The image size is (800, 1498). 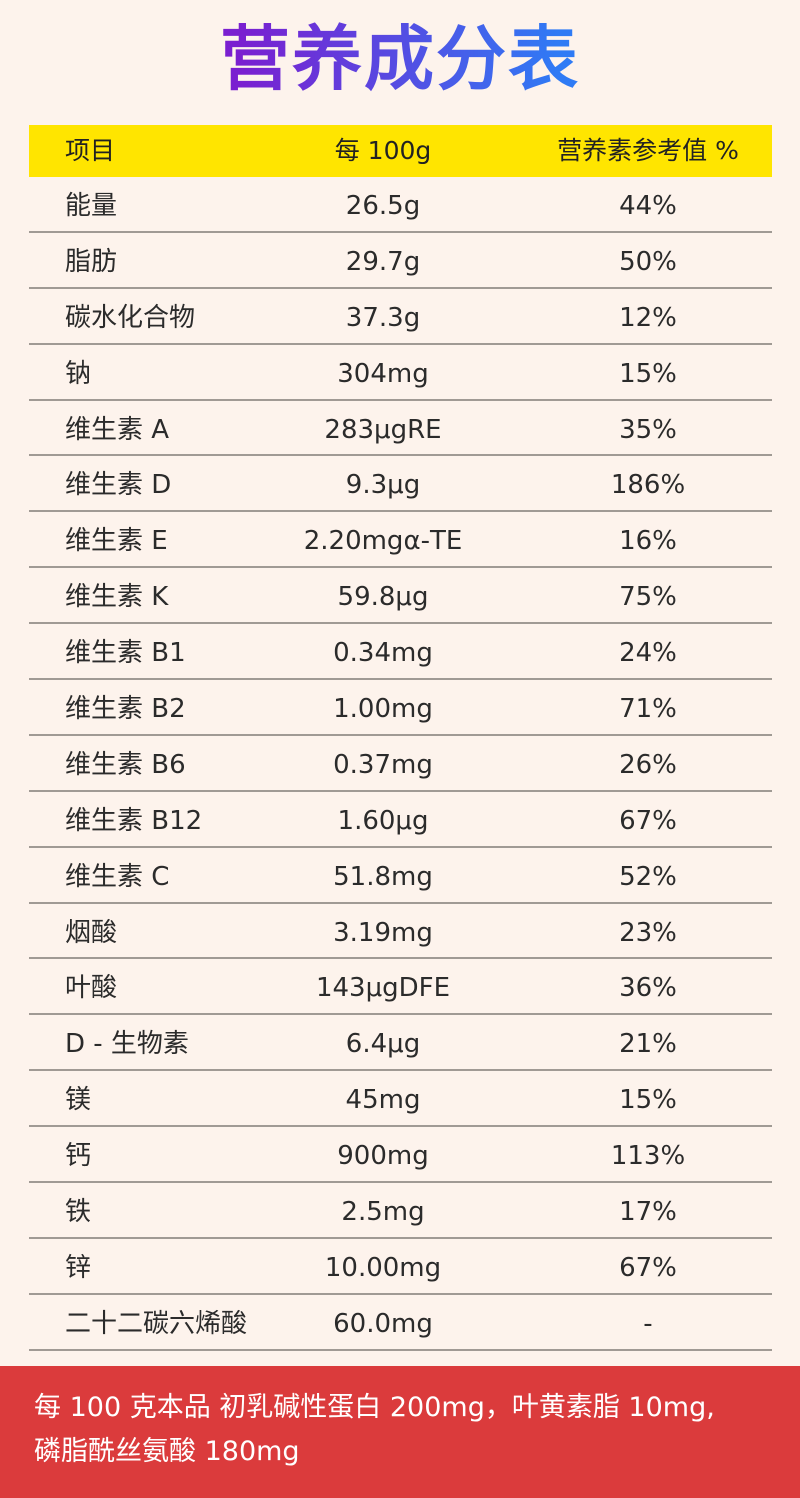 What do you see at coordinates (648, 261) in the screenshot?
I see `nrv-percent: 50%` at bounding box center [648, 261].